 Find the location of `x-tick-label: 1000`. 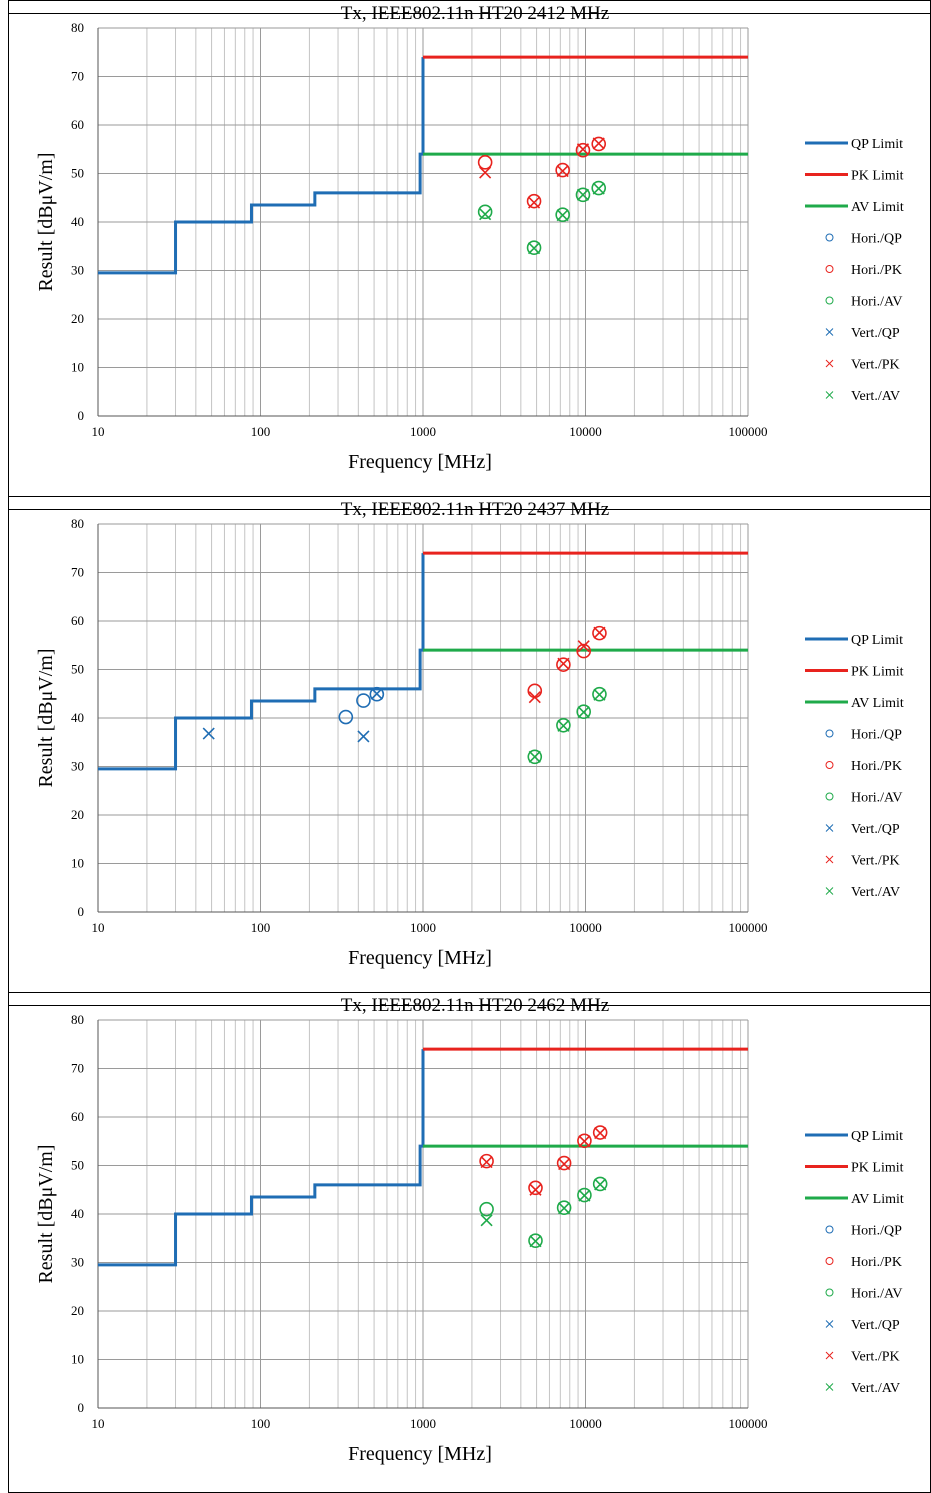

x-tick-label: 1000 is located at coordinates (423, 1423).